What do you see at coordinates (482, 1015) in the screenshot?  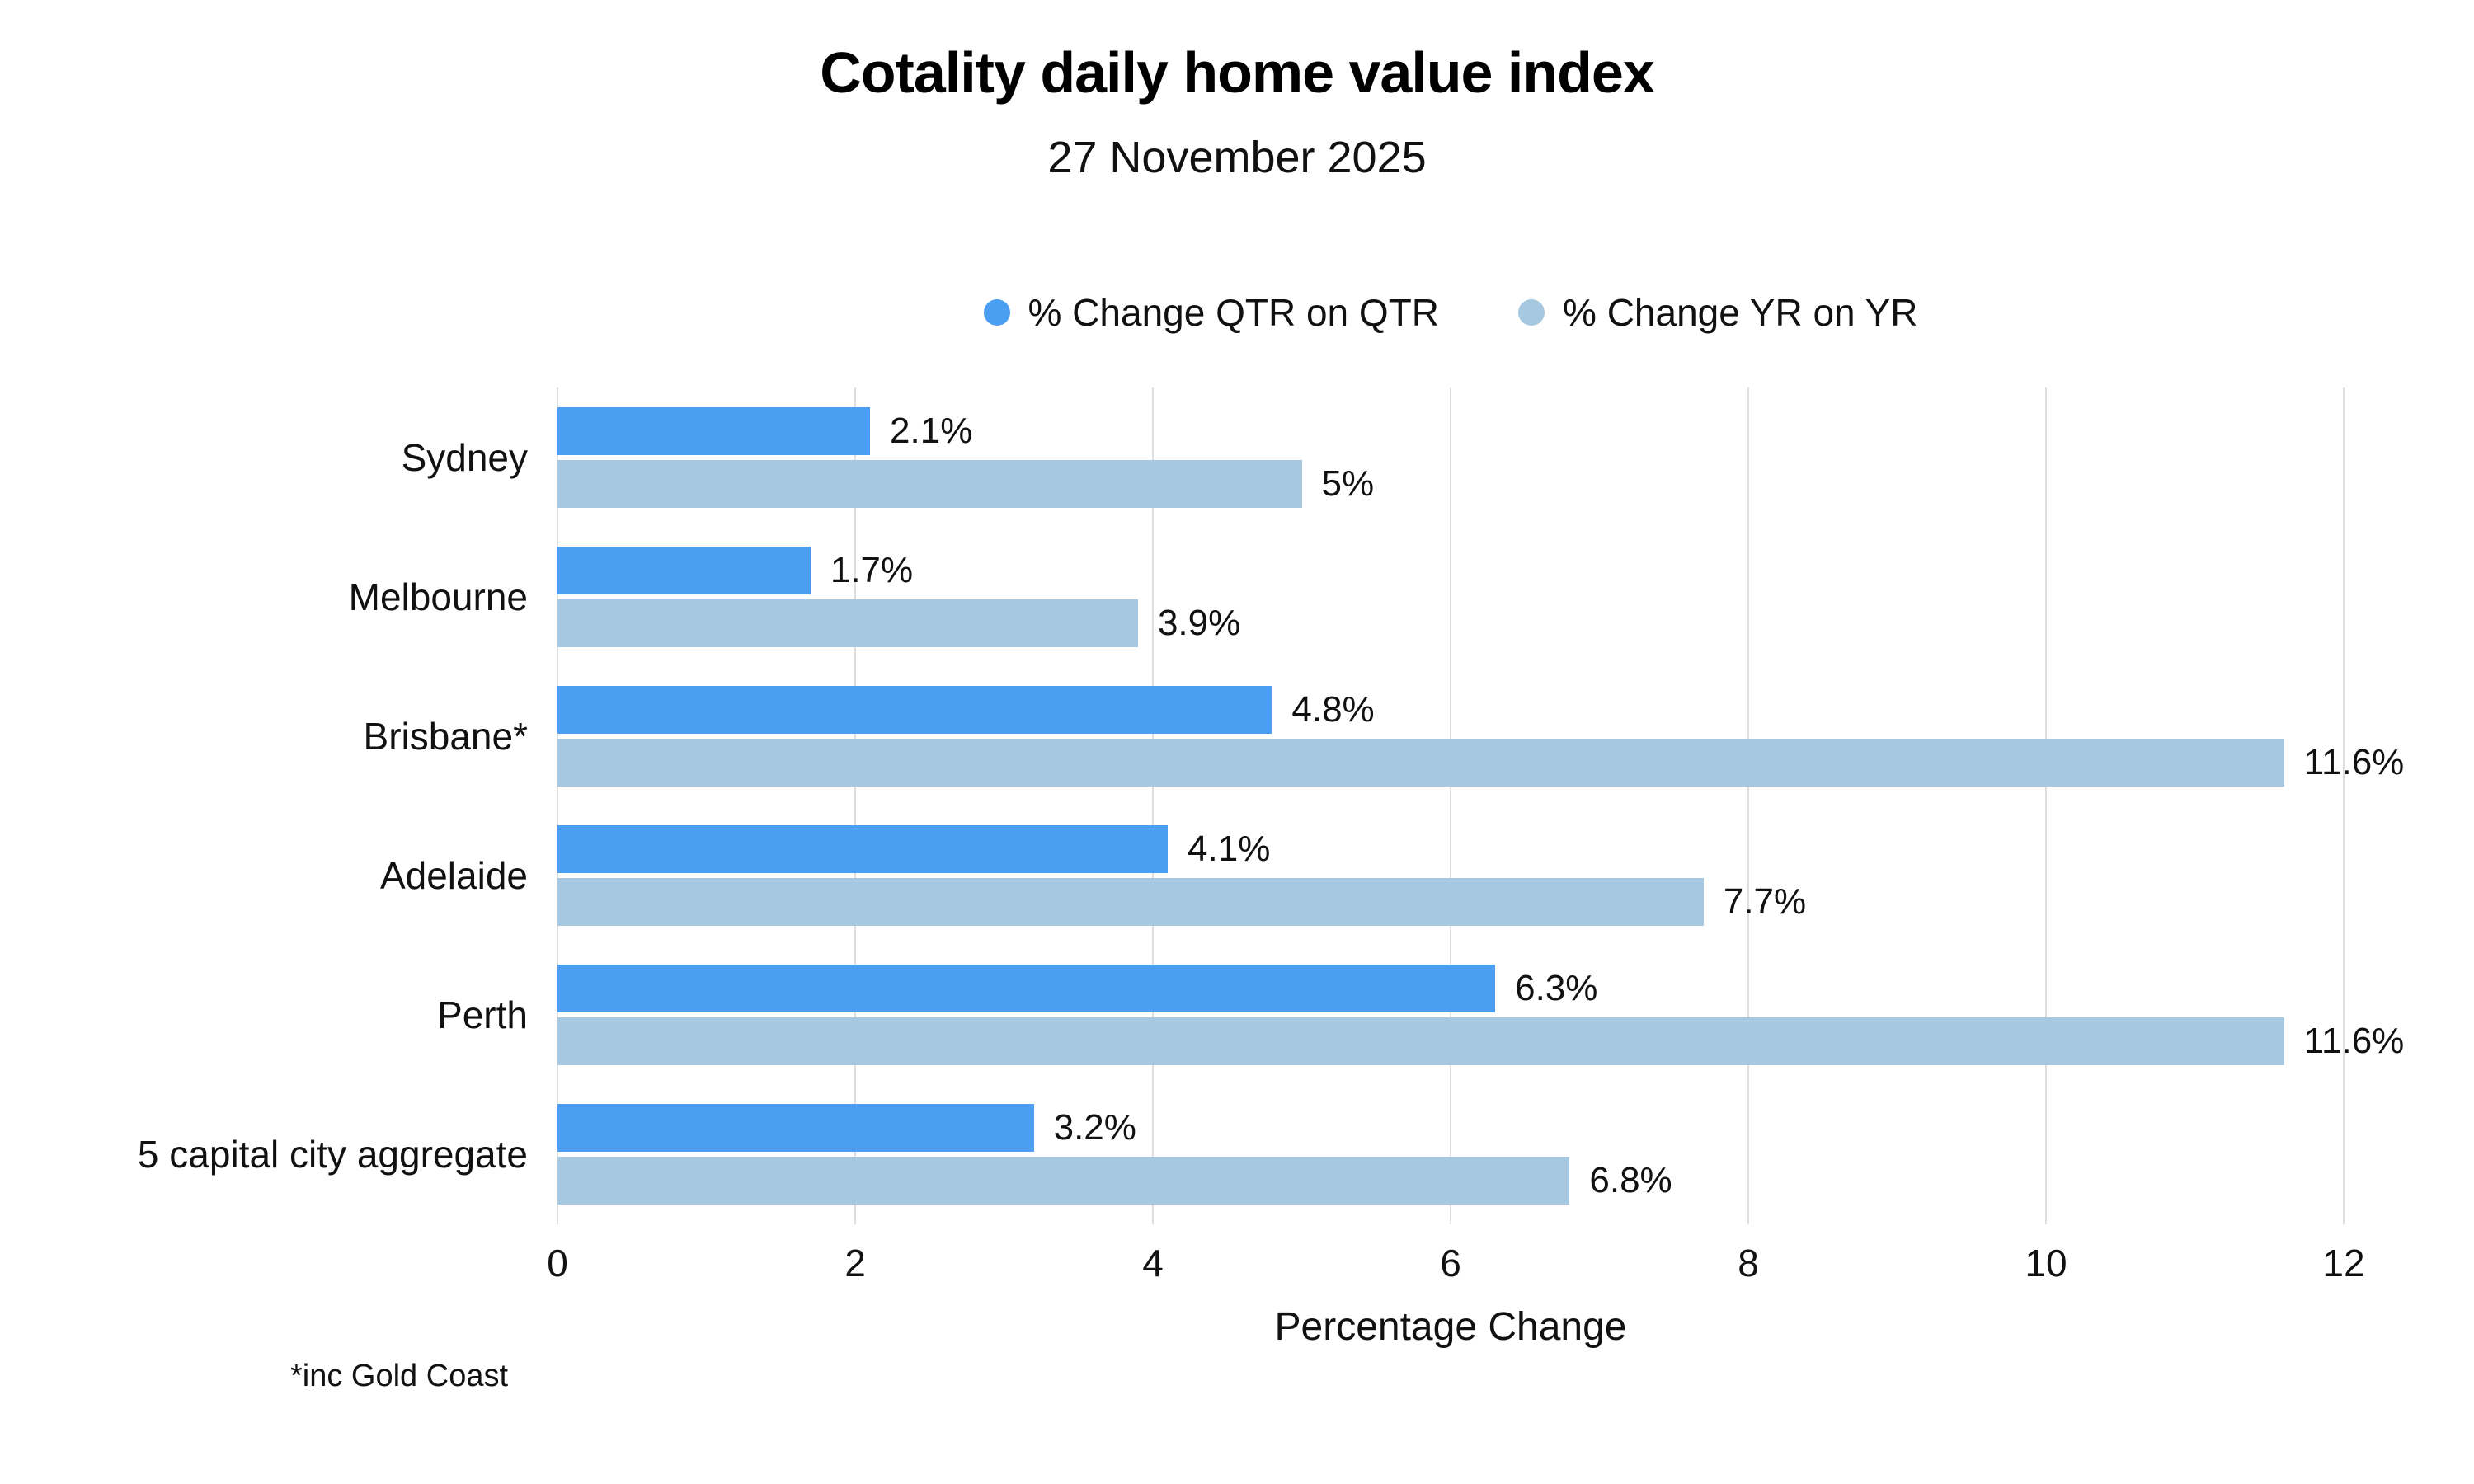 I see `category-label-perth: Perth` at bounding box center [482, 1015].